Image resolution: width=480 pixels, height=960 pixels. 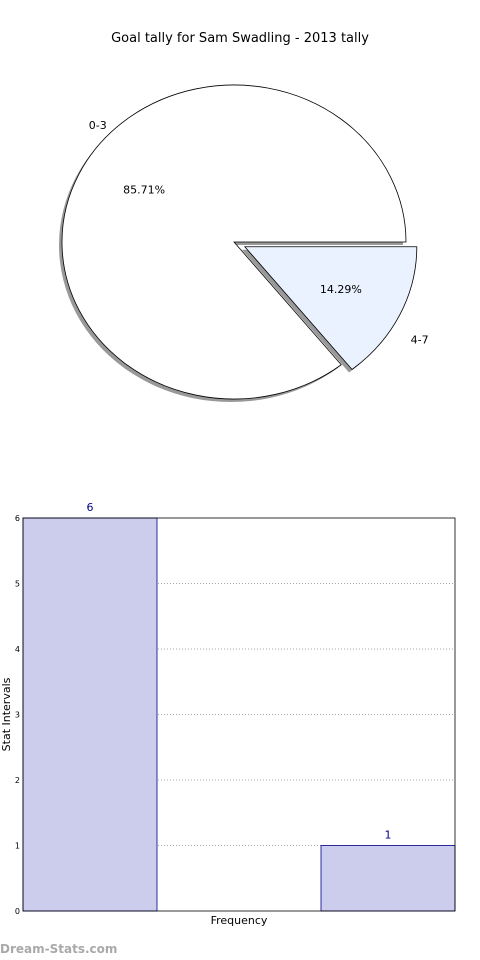 I want to click on y-tick-label: 5, so click(x=17, y=584).